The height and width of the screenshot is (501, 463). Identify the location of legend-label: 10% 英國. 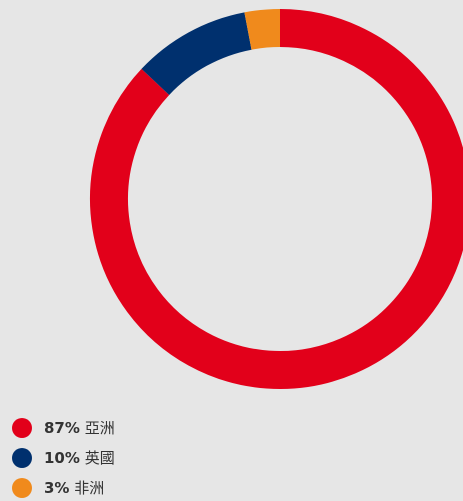
(79, 458).